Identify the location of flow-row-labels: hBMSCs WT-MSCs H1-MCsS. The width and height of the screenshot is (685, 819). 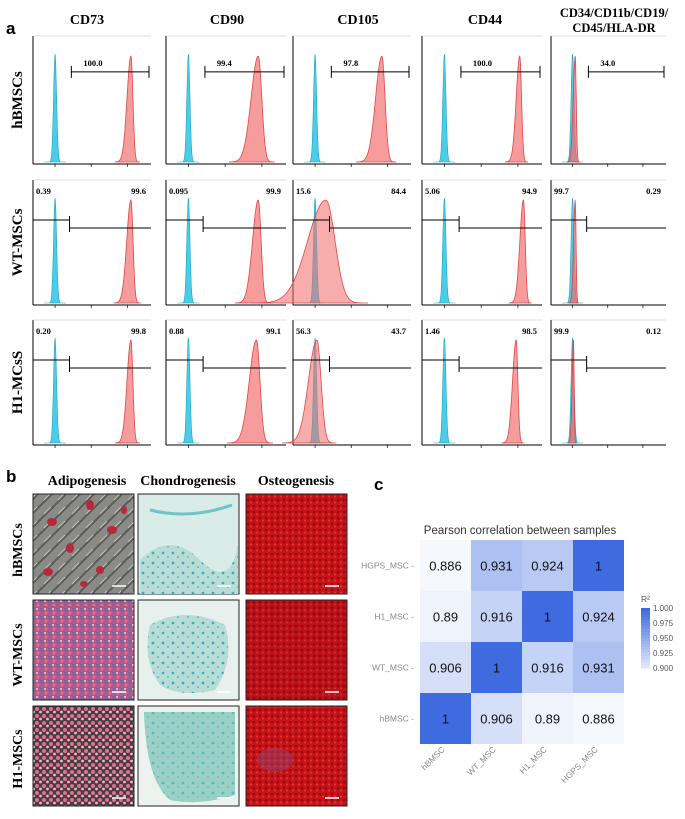
(18, 242).